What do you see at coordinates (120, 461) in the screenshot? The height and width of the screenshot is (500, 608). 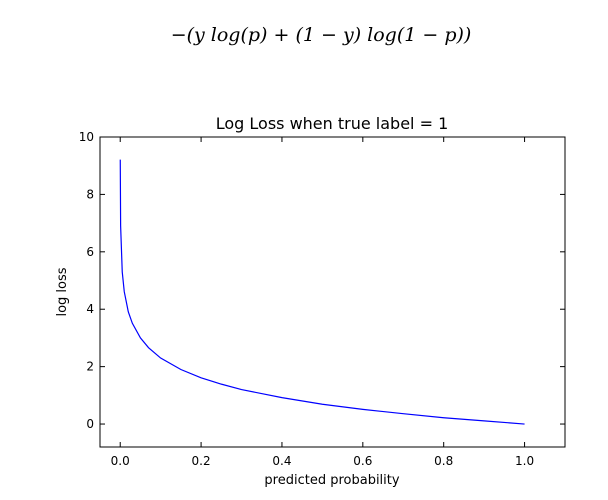 I see `x-tick-label-0: 0.0` at bounding box center [120, 461].